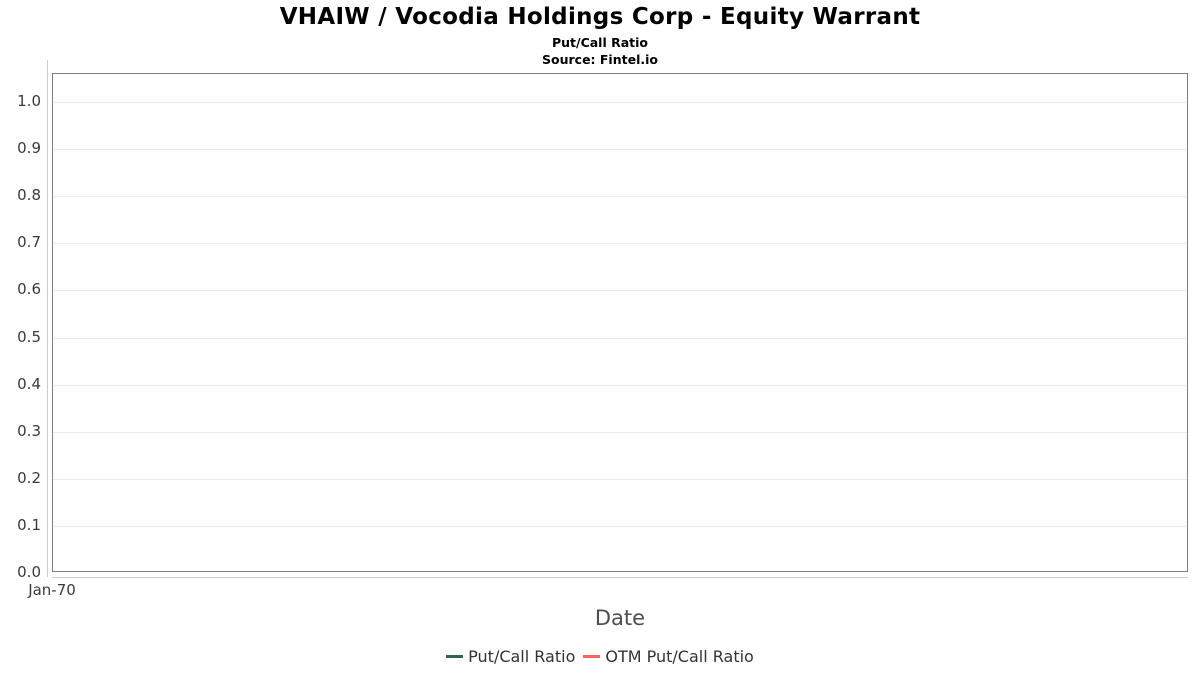 This screenshot has width=1200, height=675. I want to click on y-tick-label: 0.3, so click(29, 431).